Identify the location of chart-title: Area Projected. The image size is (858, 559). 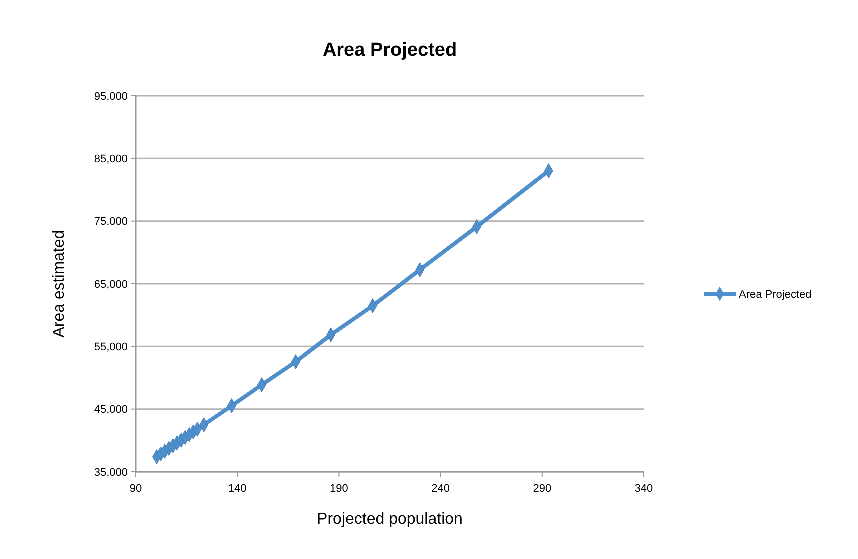
(390, 50).